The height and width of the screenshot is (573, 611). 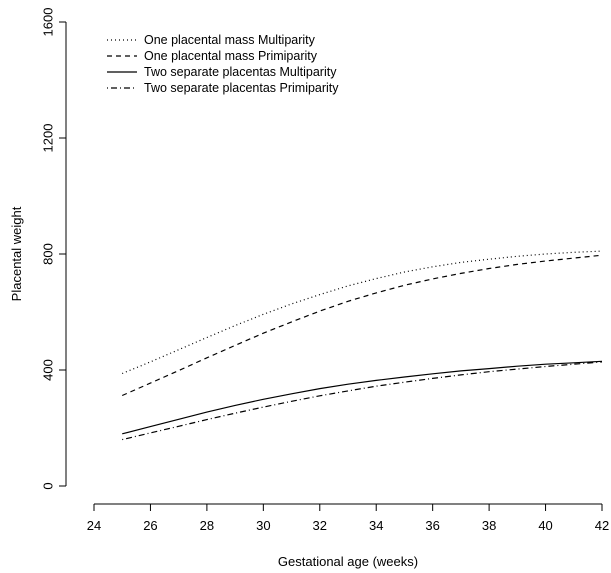 What do you see at coordinates (320, 525) in the screenshot?
I see `x-tick-label: 32` at bounding box center [320, 525].